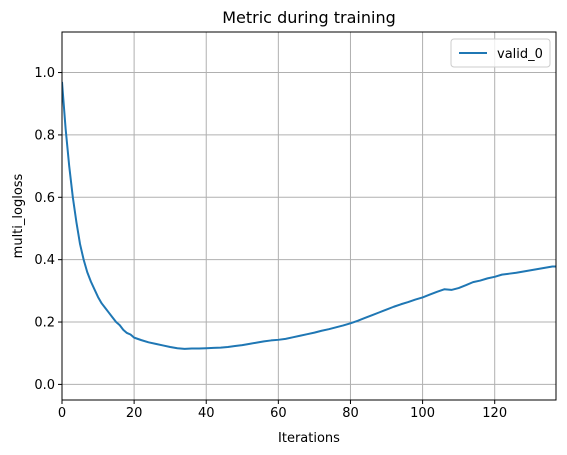 The width and height of the screenshot is (567, 455). What do you see at coordinates (494, 413) in the screenshot?
I see `x-tick-label: 120` at bounding box center [494, 413].